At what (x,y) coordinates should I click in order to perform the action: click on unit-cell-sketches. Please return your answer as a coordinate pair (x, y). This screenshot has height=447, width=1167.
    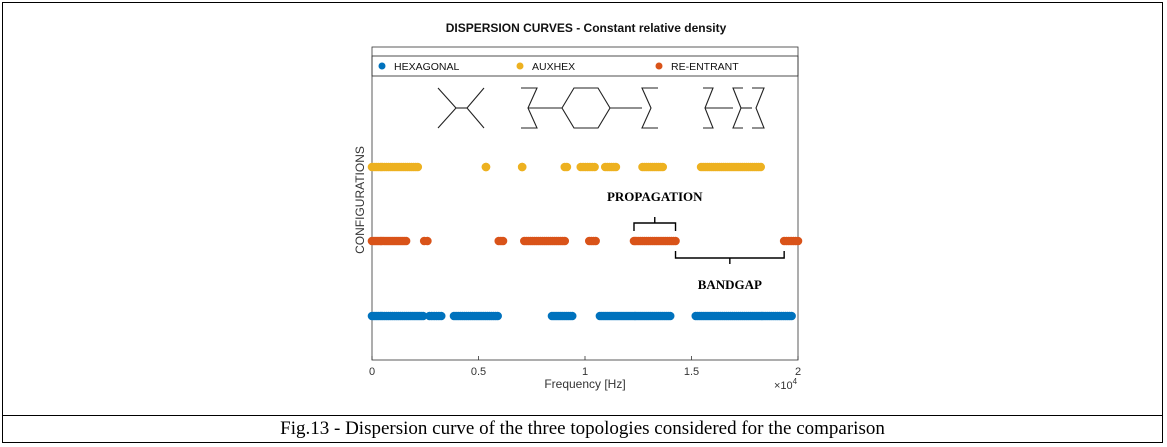
    Looking at the image, I should click on (601, 108).